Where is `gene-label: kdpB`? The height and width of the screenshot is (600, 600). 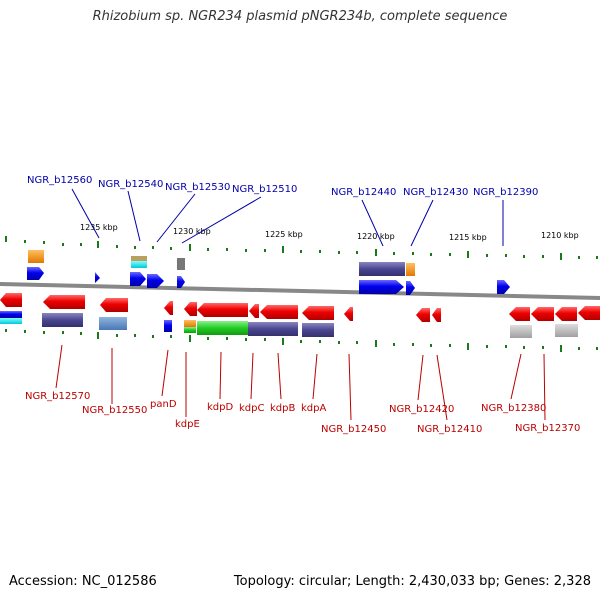
gene-label: kdpB is located at coordinates (282, 408).